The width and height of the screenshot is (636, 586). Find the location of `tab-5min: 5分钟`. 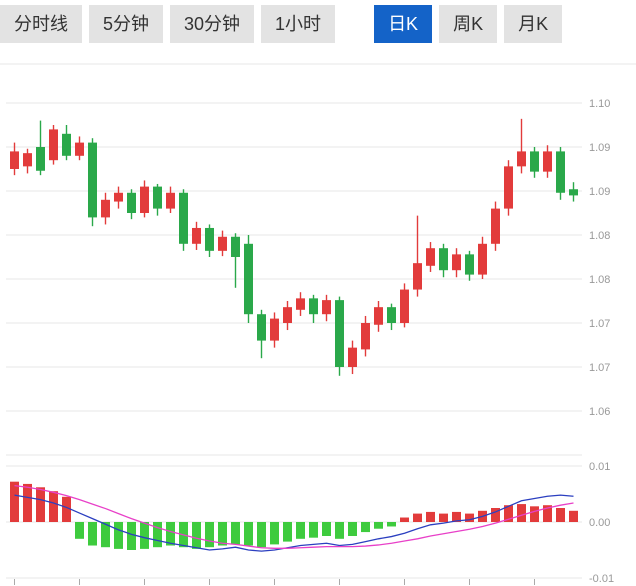

tab-5min: 5分钟 is located at coordinates (126, 24).